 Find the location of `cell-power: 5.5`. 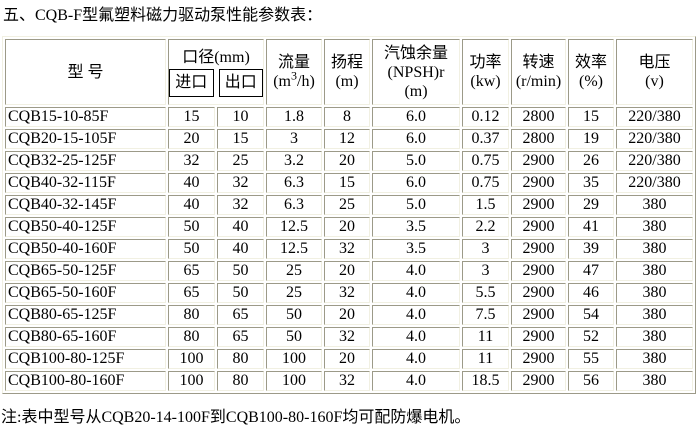

cell-power: 5.5 is located at coordinates (485, 293).